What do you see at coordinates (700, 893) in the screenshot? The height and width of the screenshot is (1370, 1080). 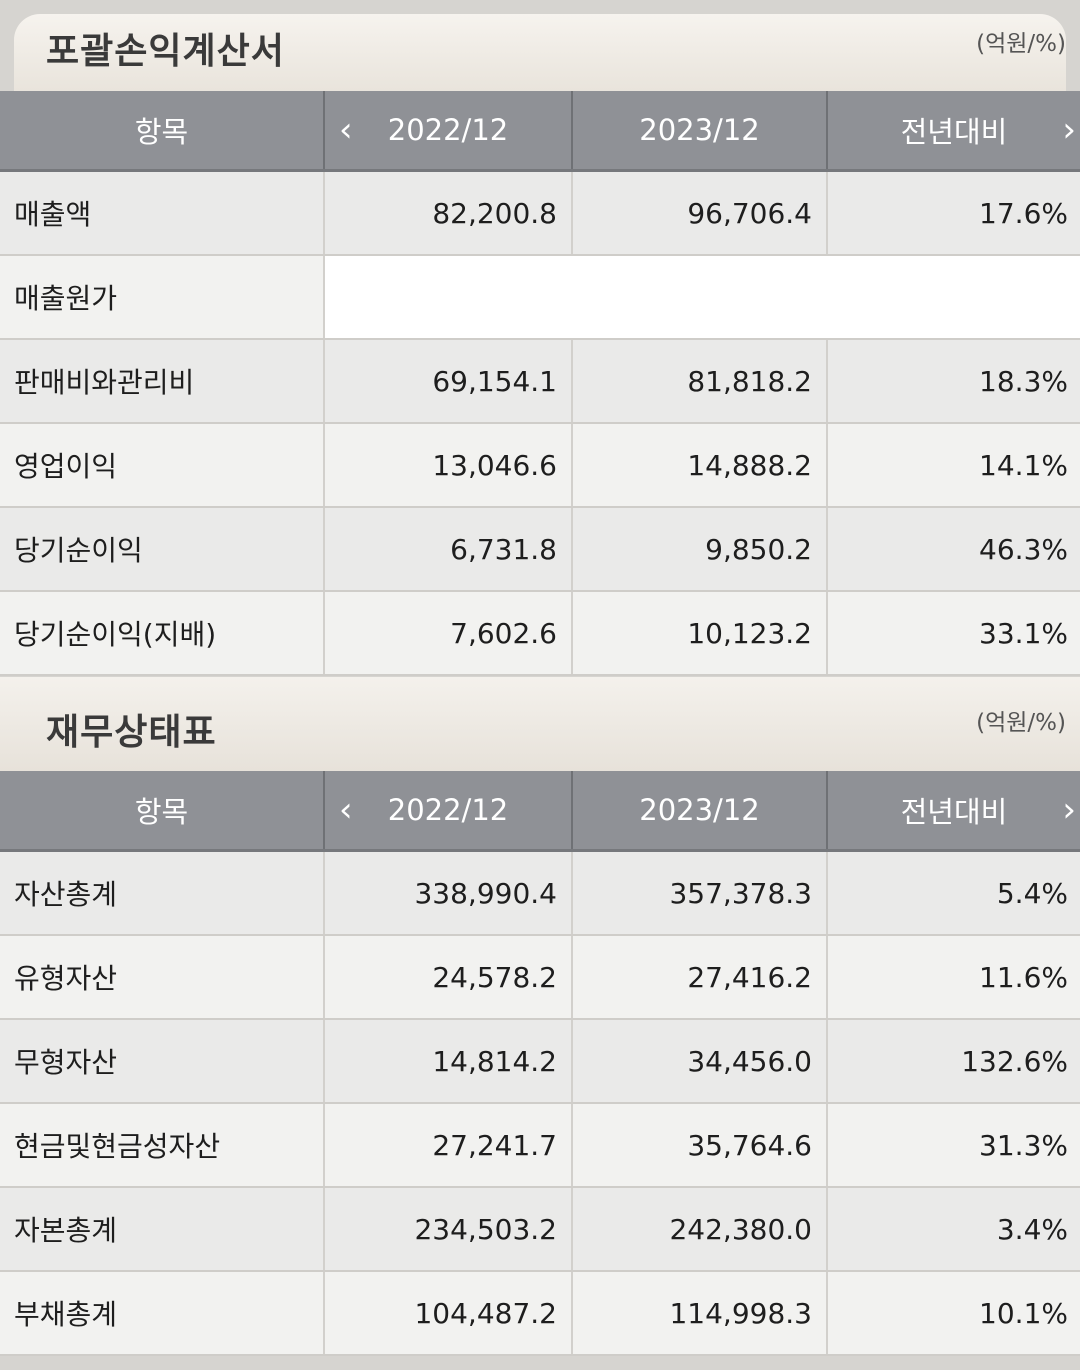 I see `value-2023: 357,378.3` at bounding box center [700, 893].